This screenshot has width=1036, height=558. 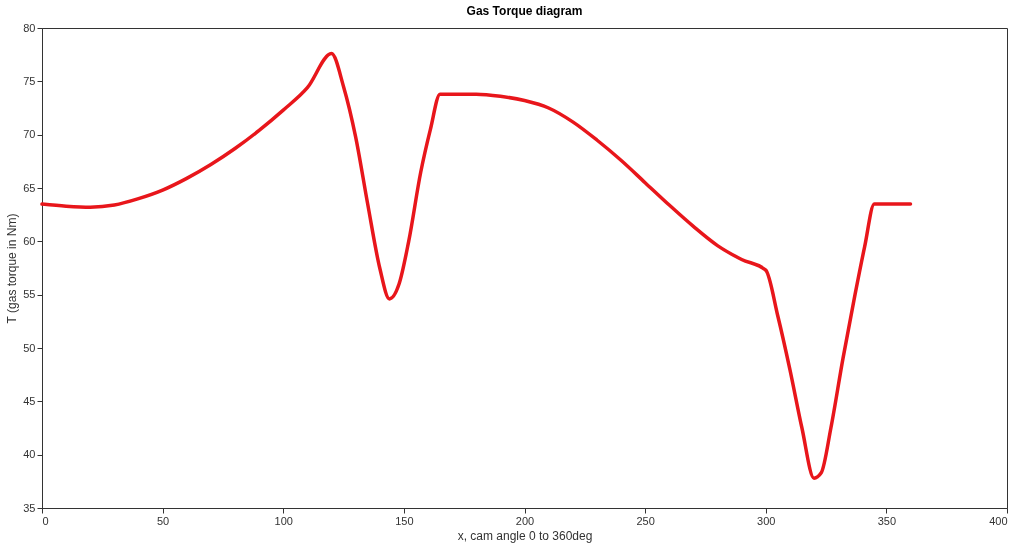 What do you see at coordinates (29, 347) in the screenshot?
I see `y-tick-label: 50` at bounding box center [29, 347].